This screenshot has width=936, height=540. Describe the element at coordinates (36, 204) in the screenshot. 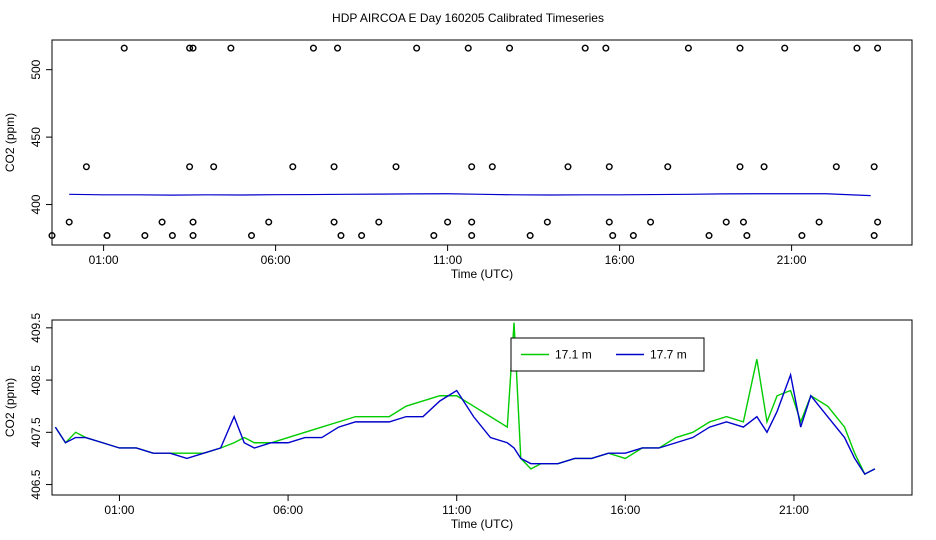

I see `y-tick-label: 400` at that location.